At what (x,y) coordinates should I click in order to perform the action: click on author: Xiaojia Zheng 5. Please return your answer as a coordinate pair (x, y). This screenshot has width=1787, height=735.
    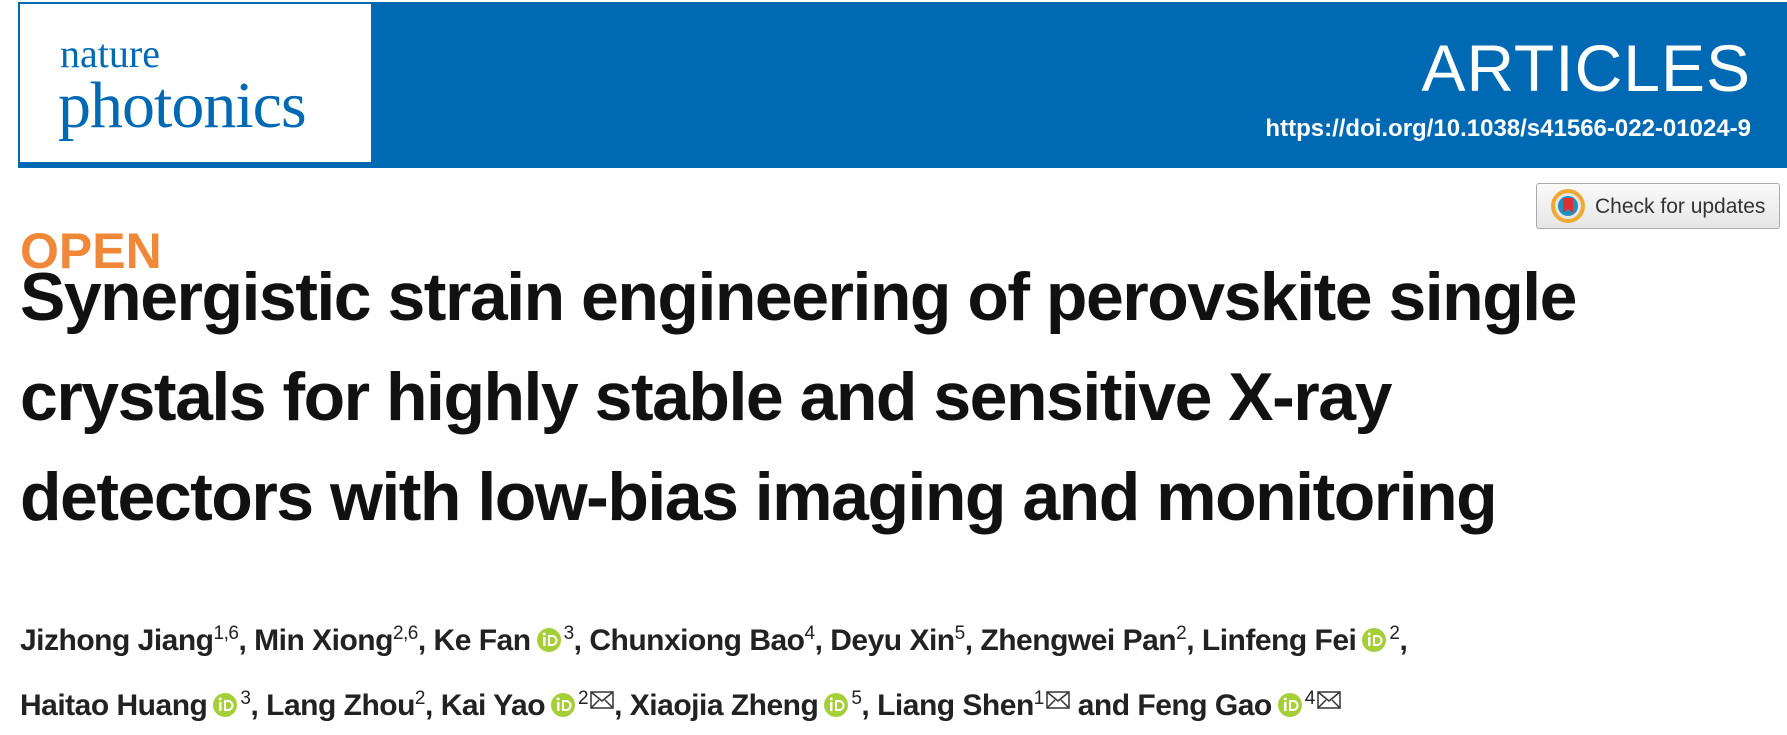
    Looking at the image, I should click on (745, 705).